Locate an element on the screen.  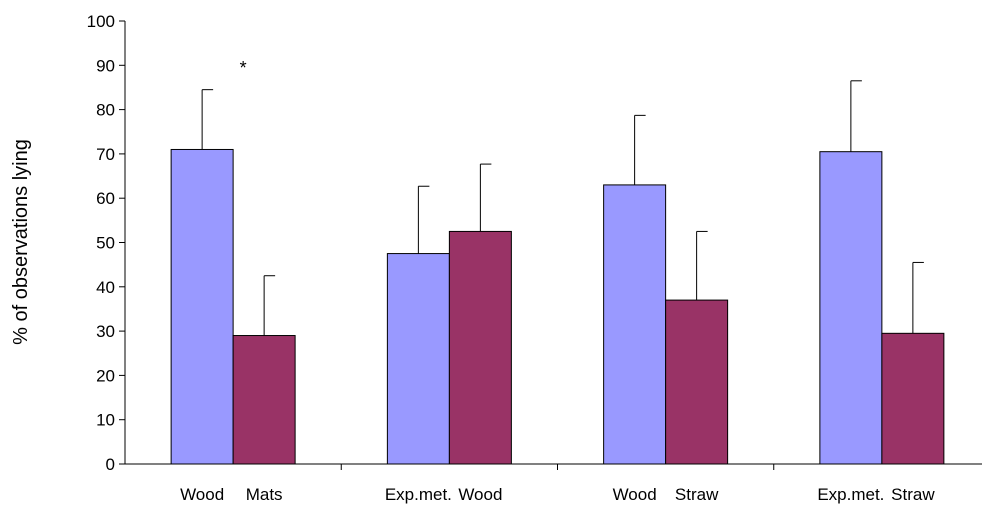
category-label: Mats is located at coordinates (264, 494).